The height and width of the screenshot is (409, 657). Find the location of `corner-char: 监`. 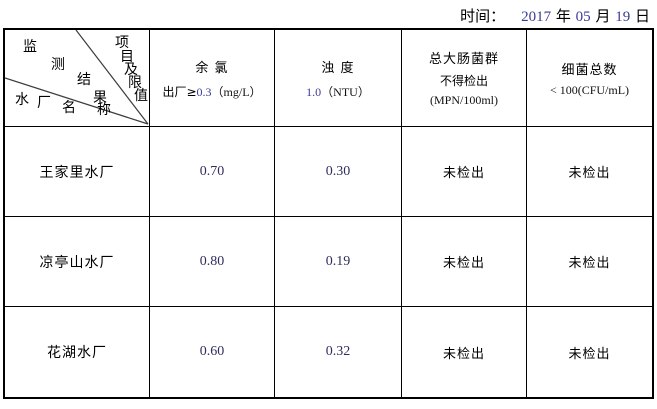

corner-char: 监 is located at coordinates (30, 47).